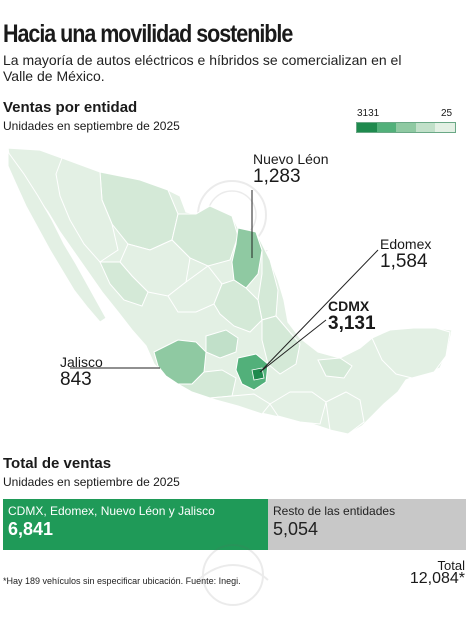 Image resolution: width=469 pixels, height=620 pixels. What do you see at coordinates (124, 284) in the screenshot?
I see `state-sinaloa` at bounding box center [124, 284].